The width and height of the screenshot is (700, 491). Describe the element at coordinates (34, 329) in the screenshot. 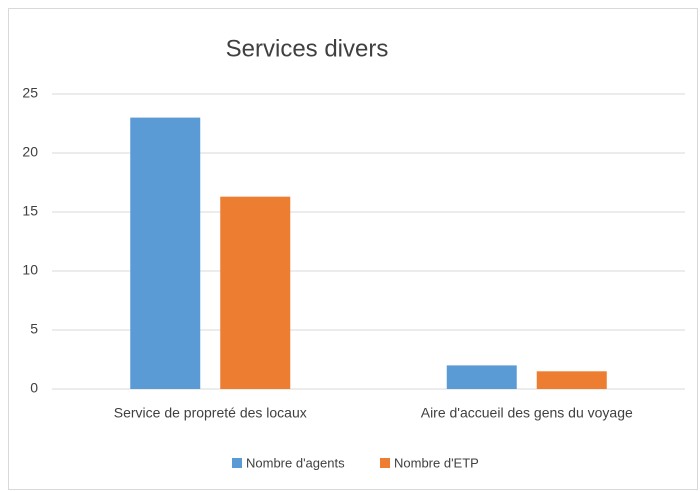

I see `y-tick-label: 5` at that location.